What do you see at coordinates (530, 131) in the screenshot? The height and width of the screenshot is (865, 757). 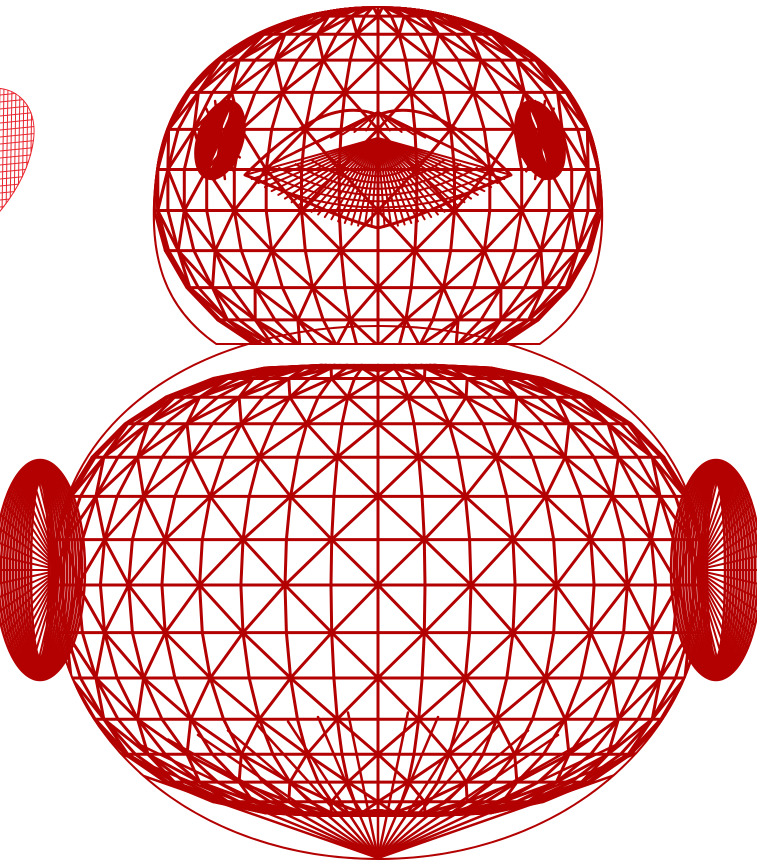 I see `right-eye-spoke` at bounding box center [530, 131].